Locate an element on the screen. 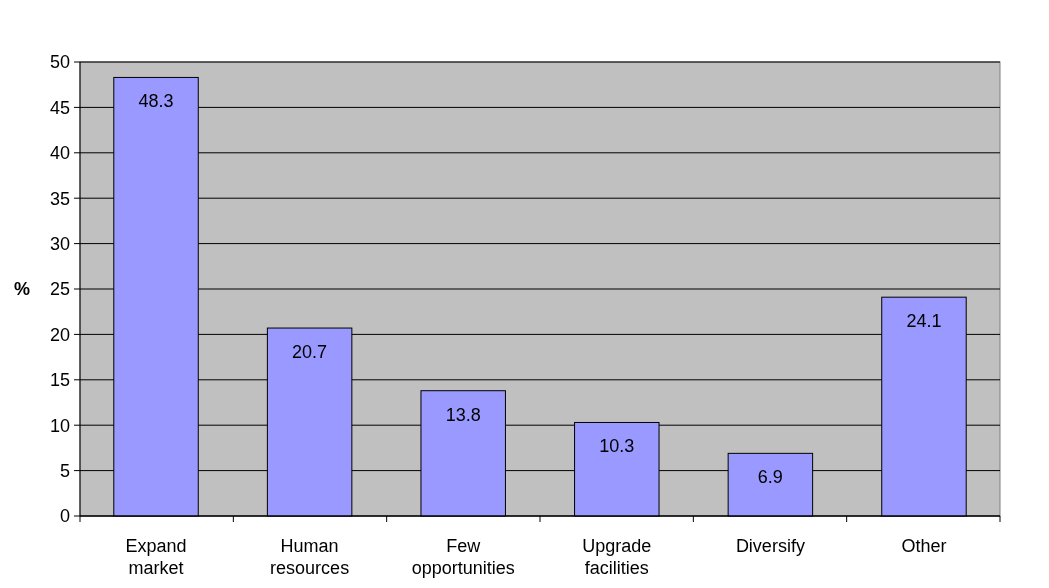 The width and height of the screenshot is (1049, 588). y-tick-label: 35 is located at coordinates (59, 198).